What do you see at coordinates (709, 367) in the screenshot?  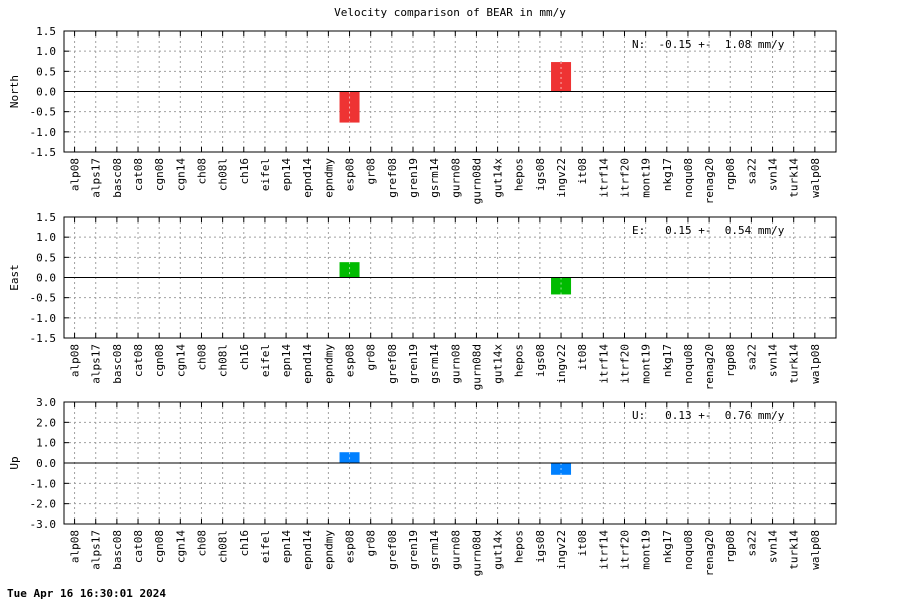 I see `x-tick-label: renag20` at bounding box center [709, 367].